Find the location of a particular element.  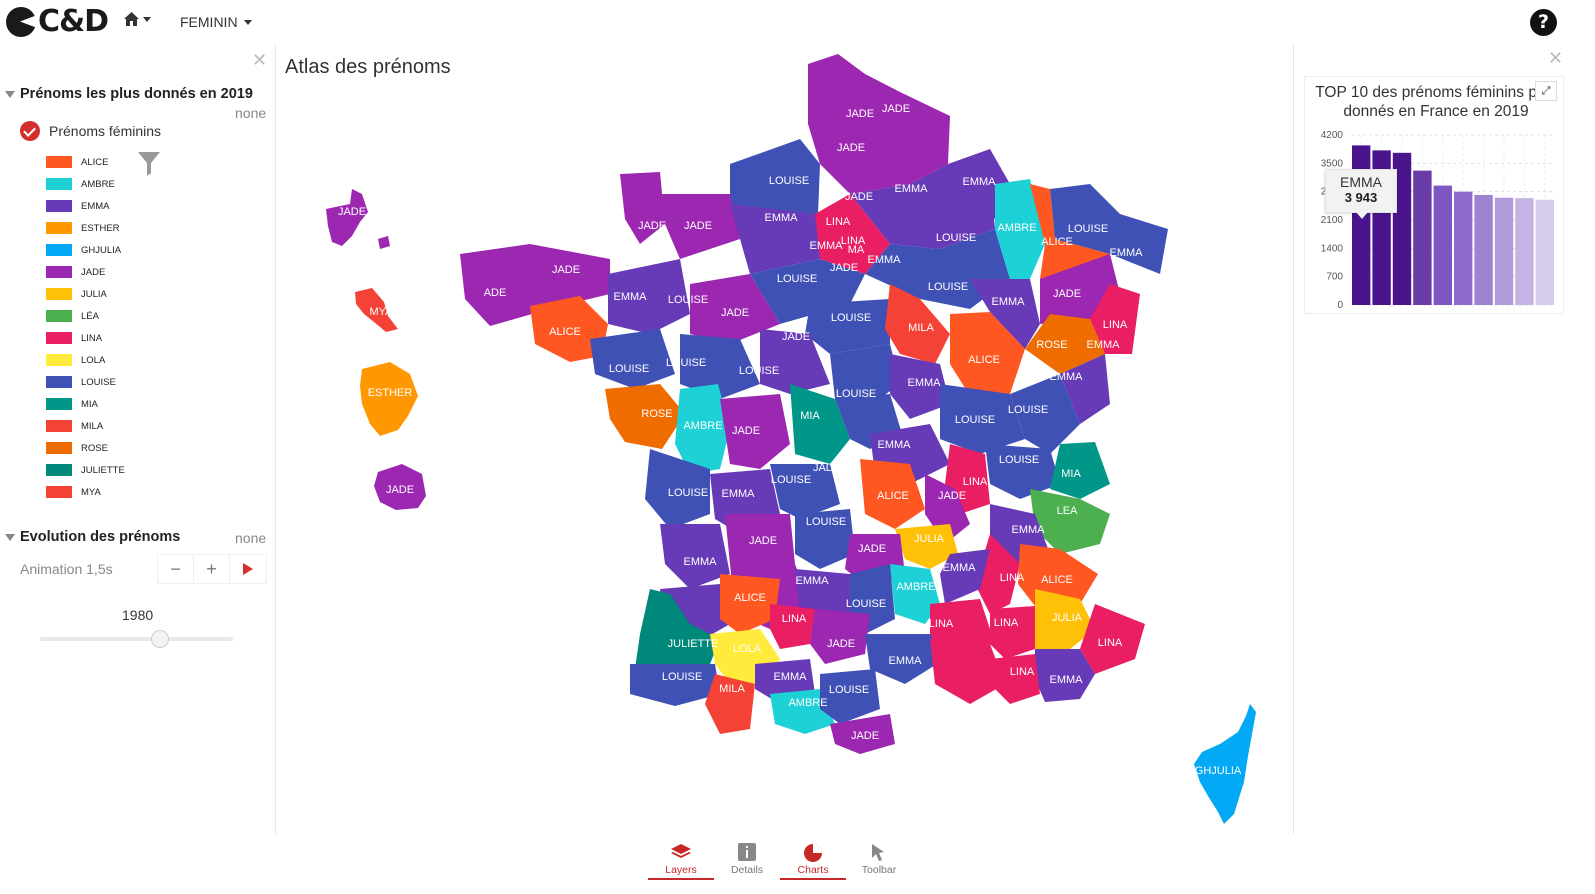

map-region-guadeloupe-islet is located at coordinates (384, 242).